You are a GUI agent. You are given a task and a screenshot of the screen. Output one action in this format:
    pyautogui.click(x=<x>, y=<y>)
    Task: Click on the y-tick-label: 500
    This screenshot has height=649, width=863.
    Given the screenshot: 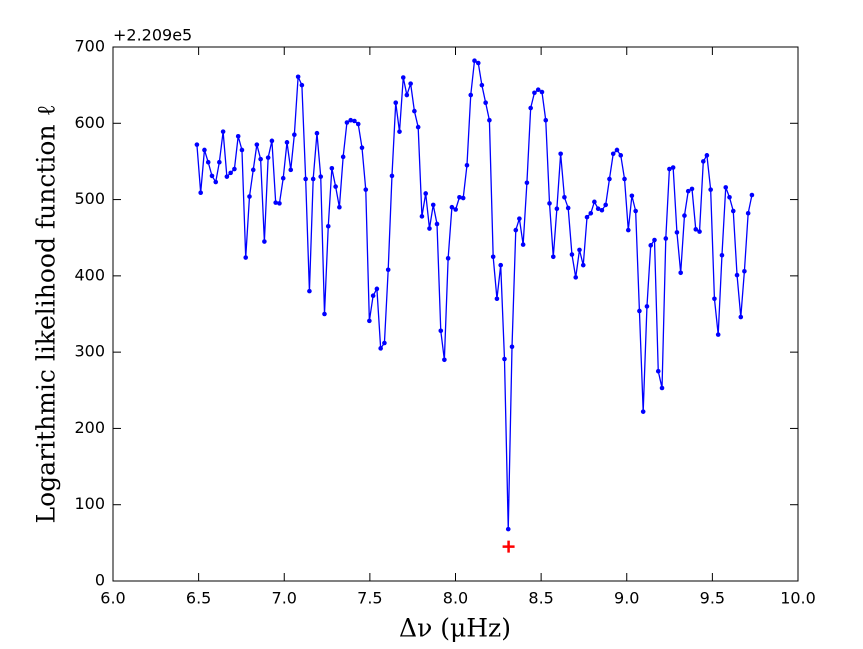 What is the action you would take?
    pyautogui.click(x=89, y=198)
    